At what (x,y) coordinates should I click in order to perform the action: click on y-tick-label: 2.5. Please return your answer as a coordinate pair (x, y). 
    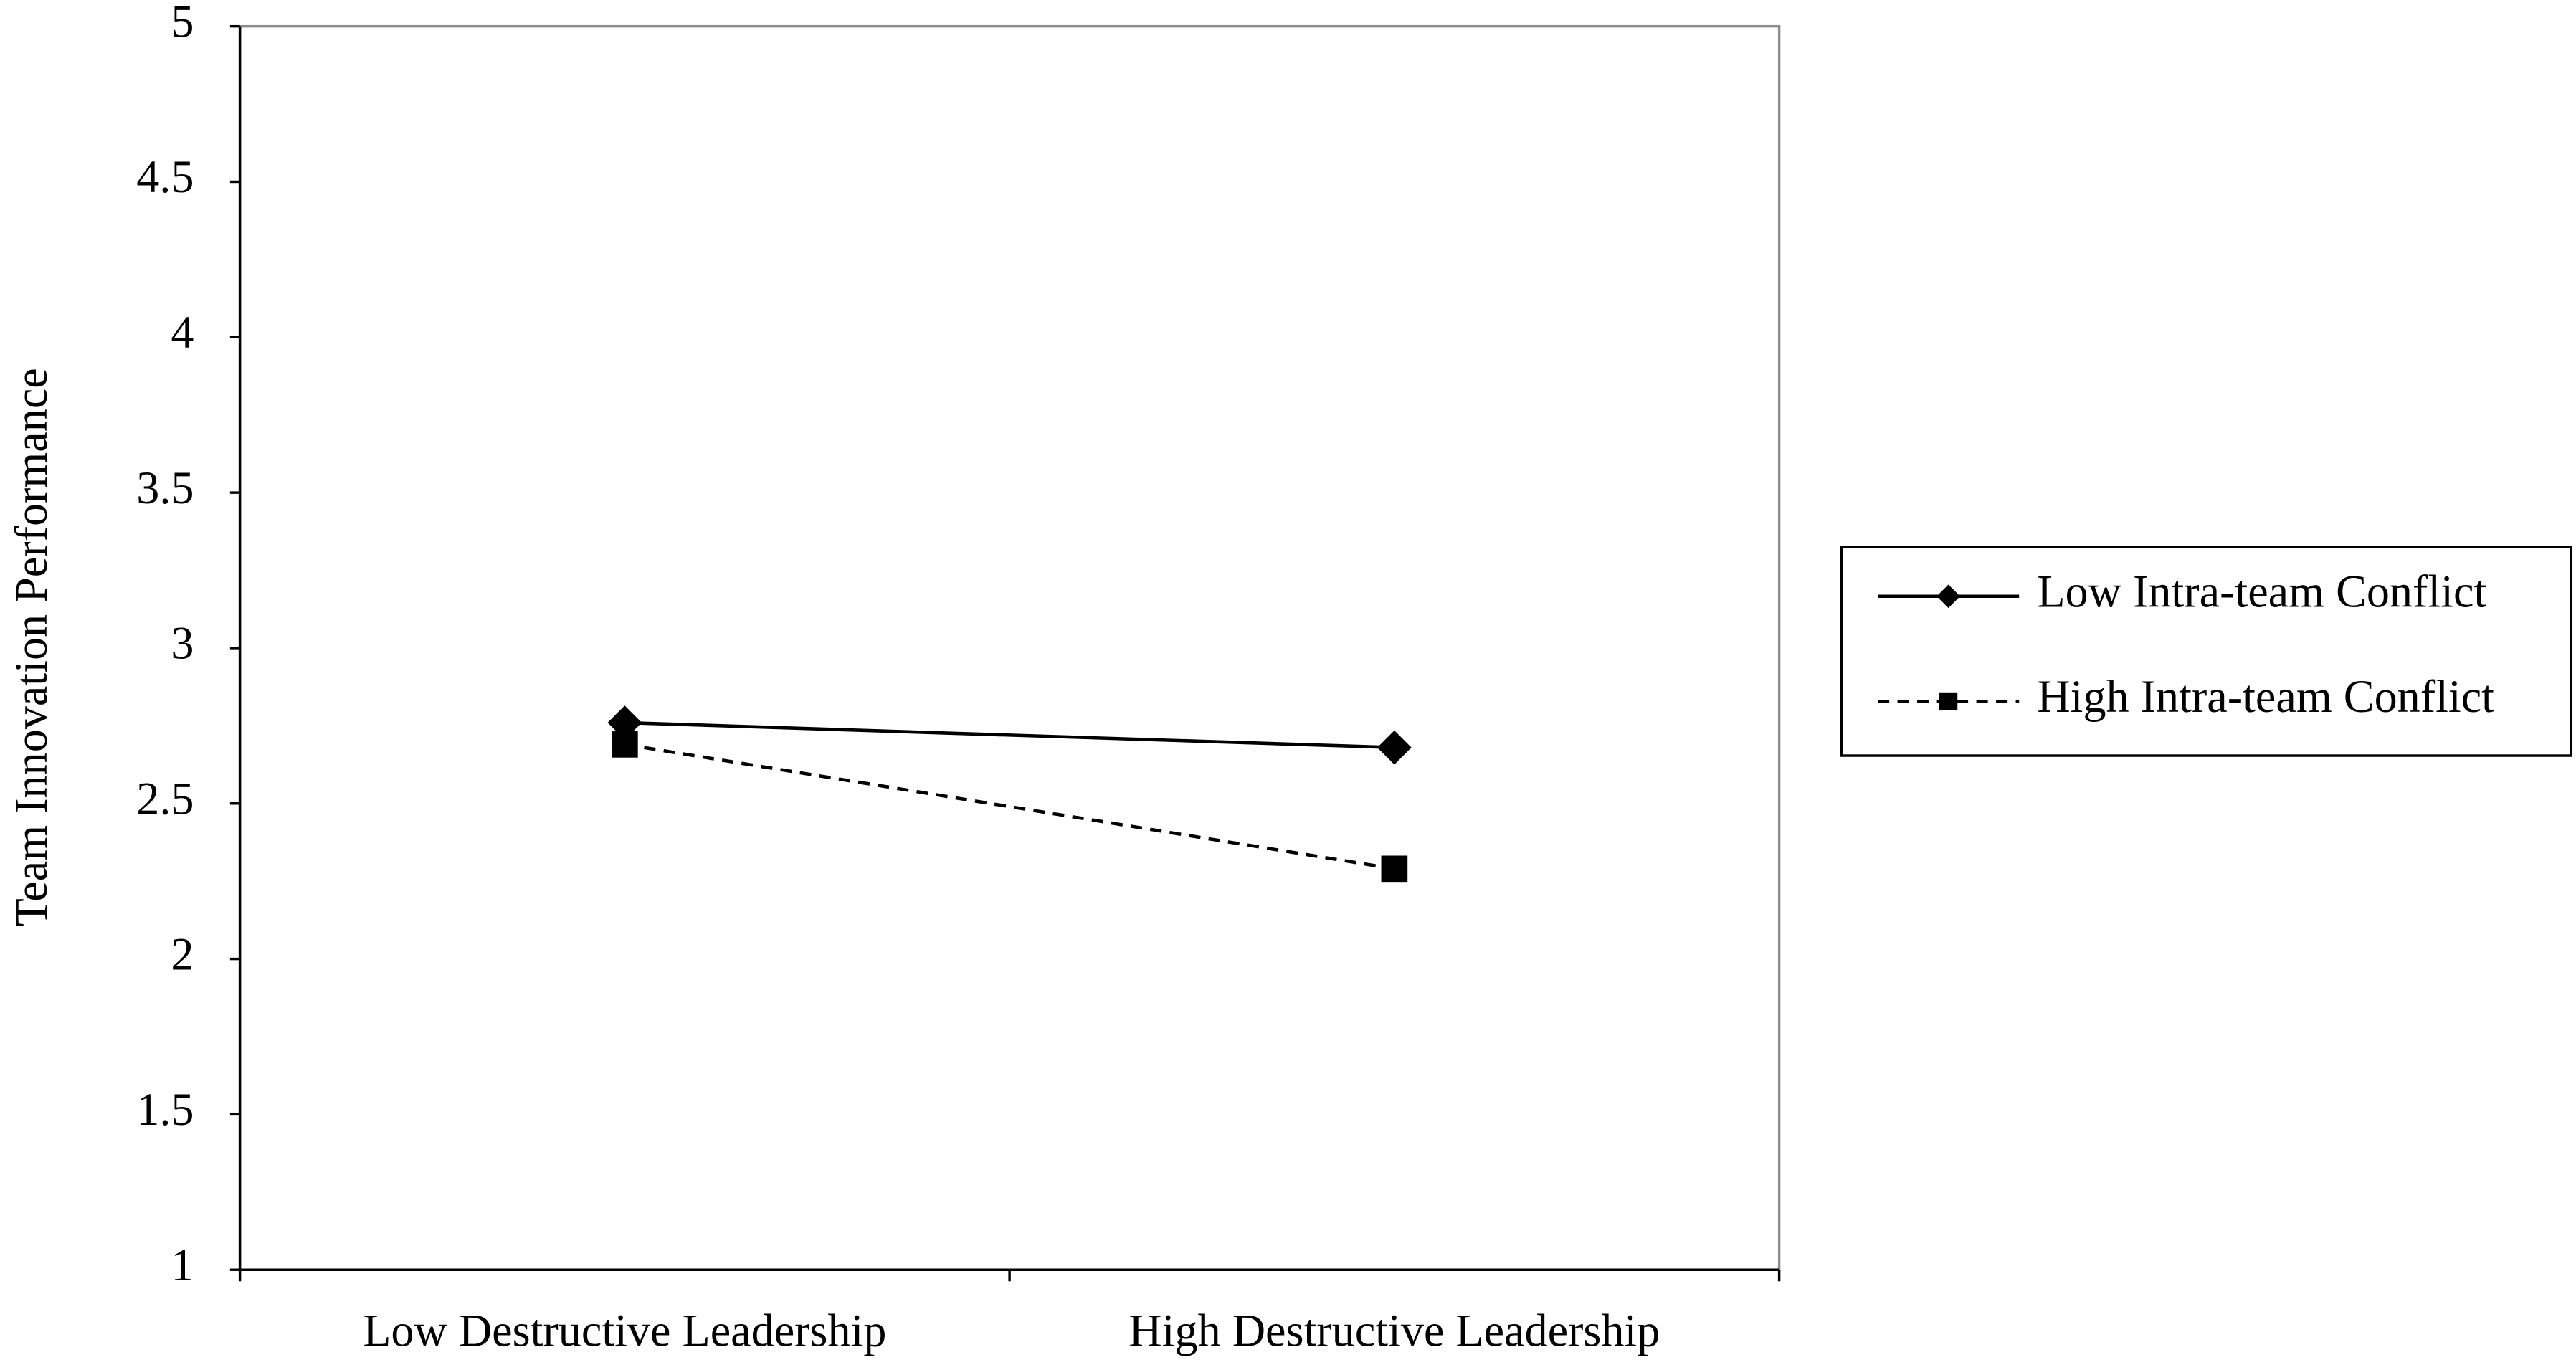
    Looking at the image, I should click on (165, 798).